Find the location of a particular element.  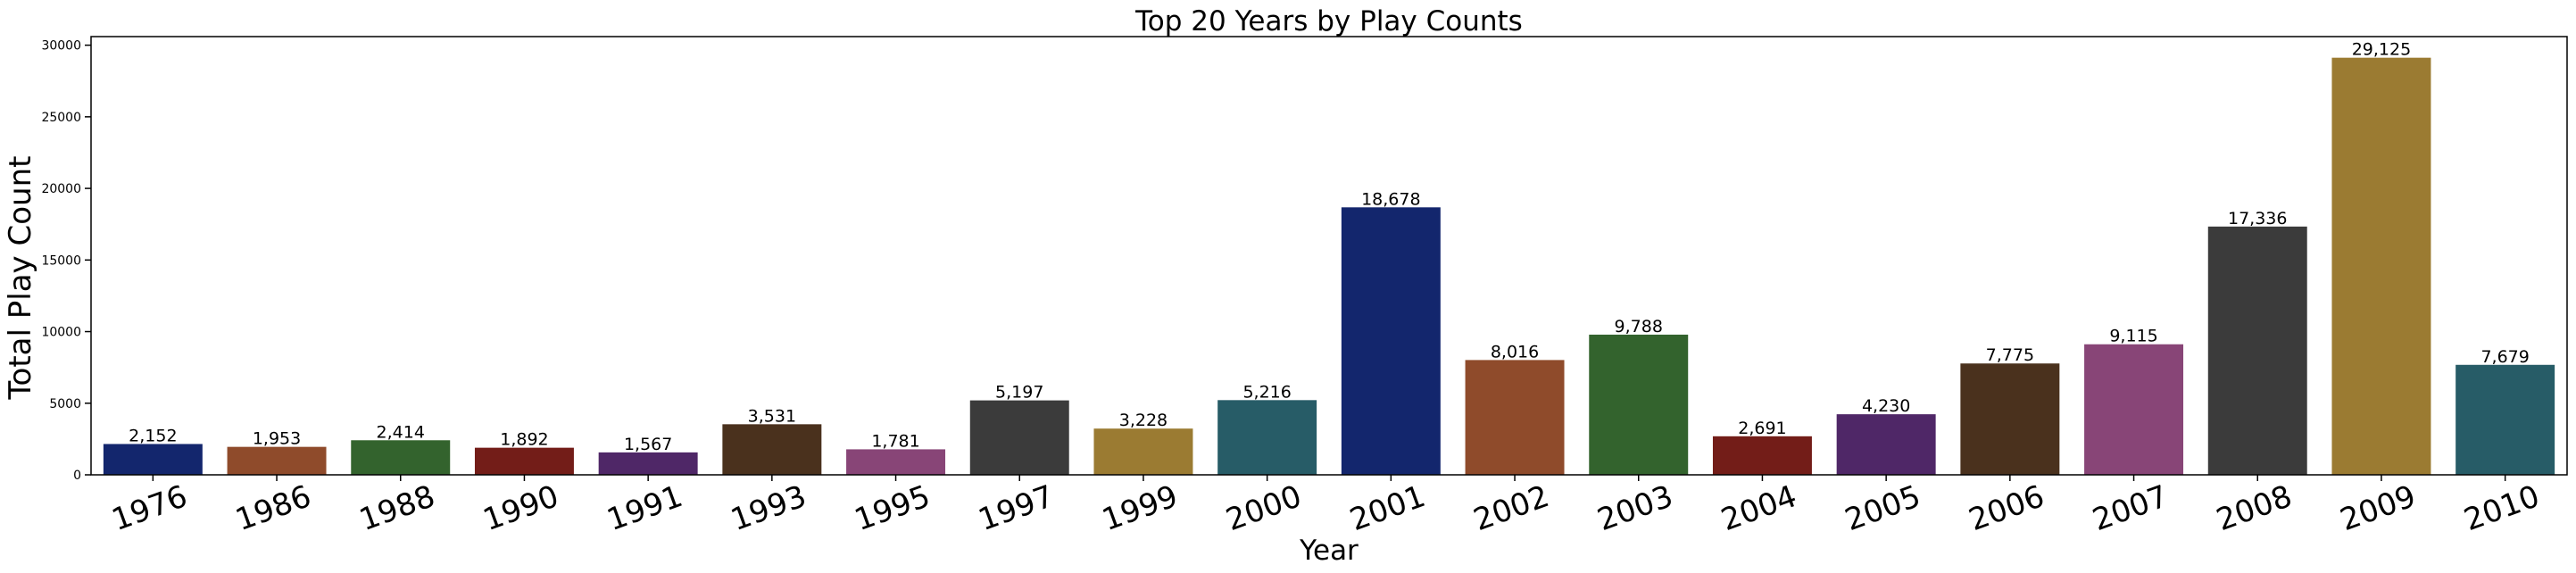

x-tick-label-2004: 2004 is located at coordinates (1758, 508).